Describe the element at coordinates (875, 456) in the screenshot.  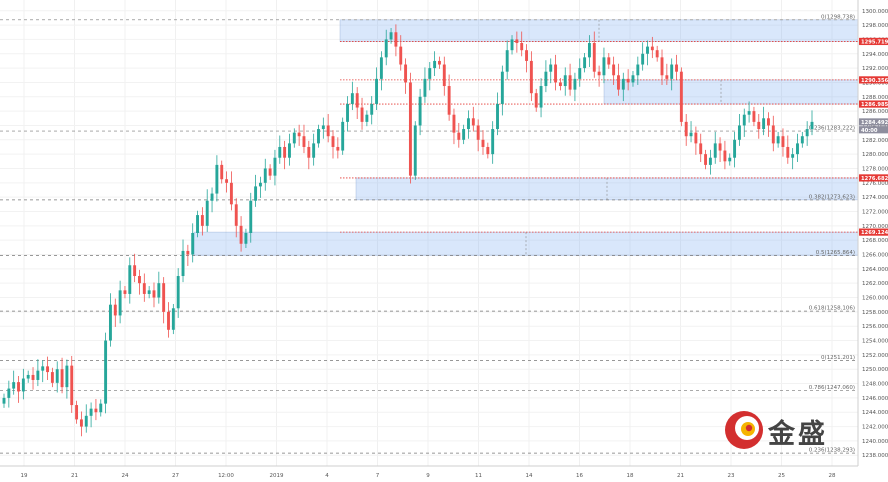
I see `y-tick-label: 1238.000` at that location.